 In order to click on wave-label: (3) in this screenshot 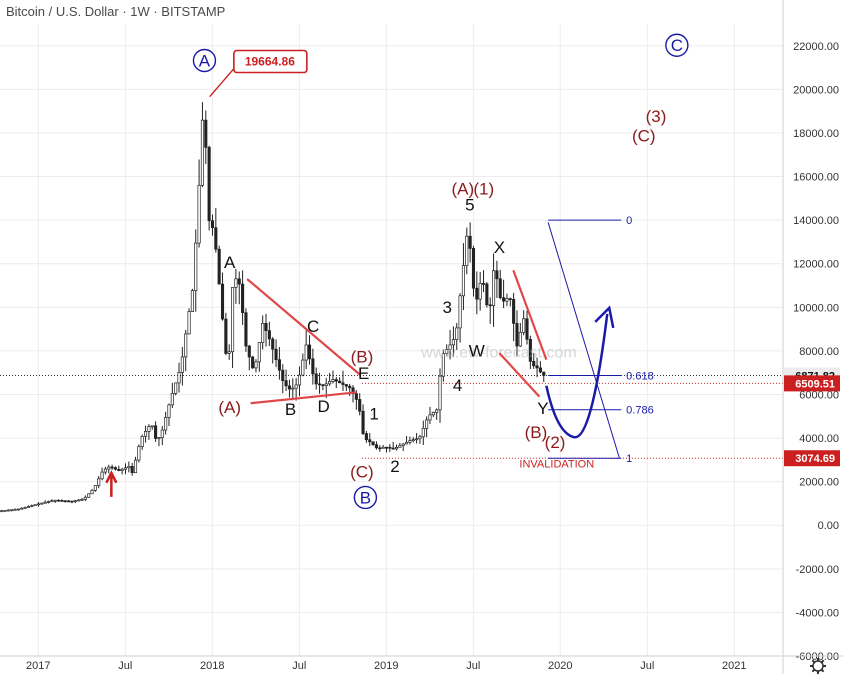, I will do `click(656, 116)`.